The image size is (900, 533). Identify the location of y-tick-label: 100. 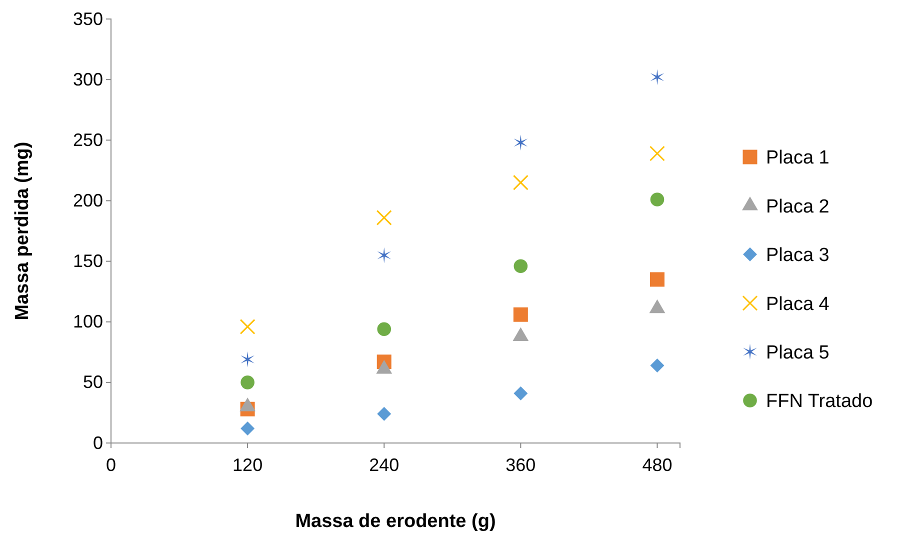
(87, 322).